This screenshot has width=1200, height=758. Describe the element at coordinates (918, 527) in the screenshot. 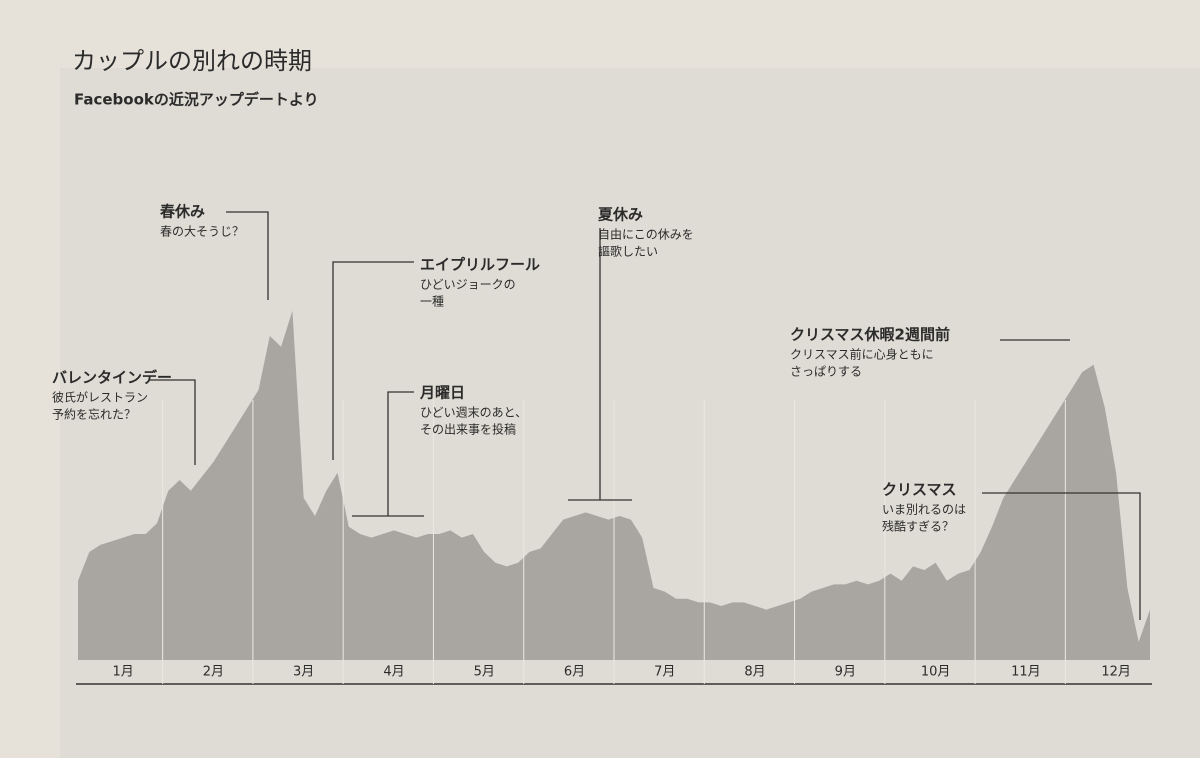

I see `annotation-text: 残酷すぎる？` at that location.